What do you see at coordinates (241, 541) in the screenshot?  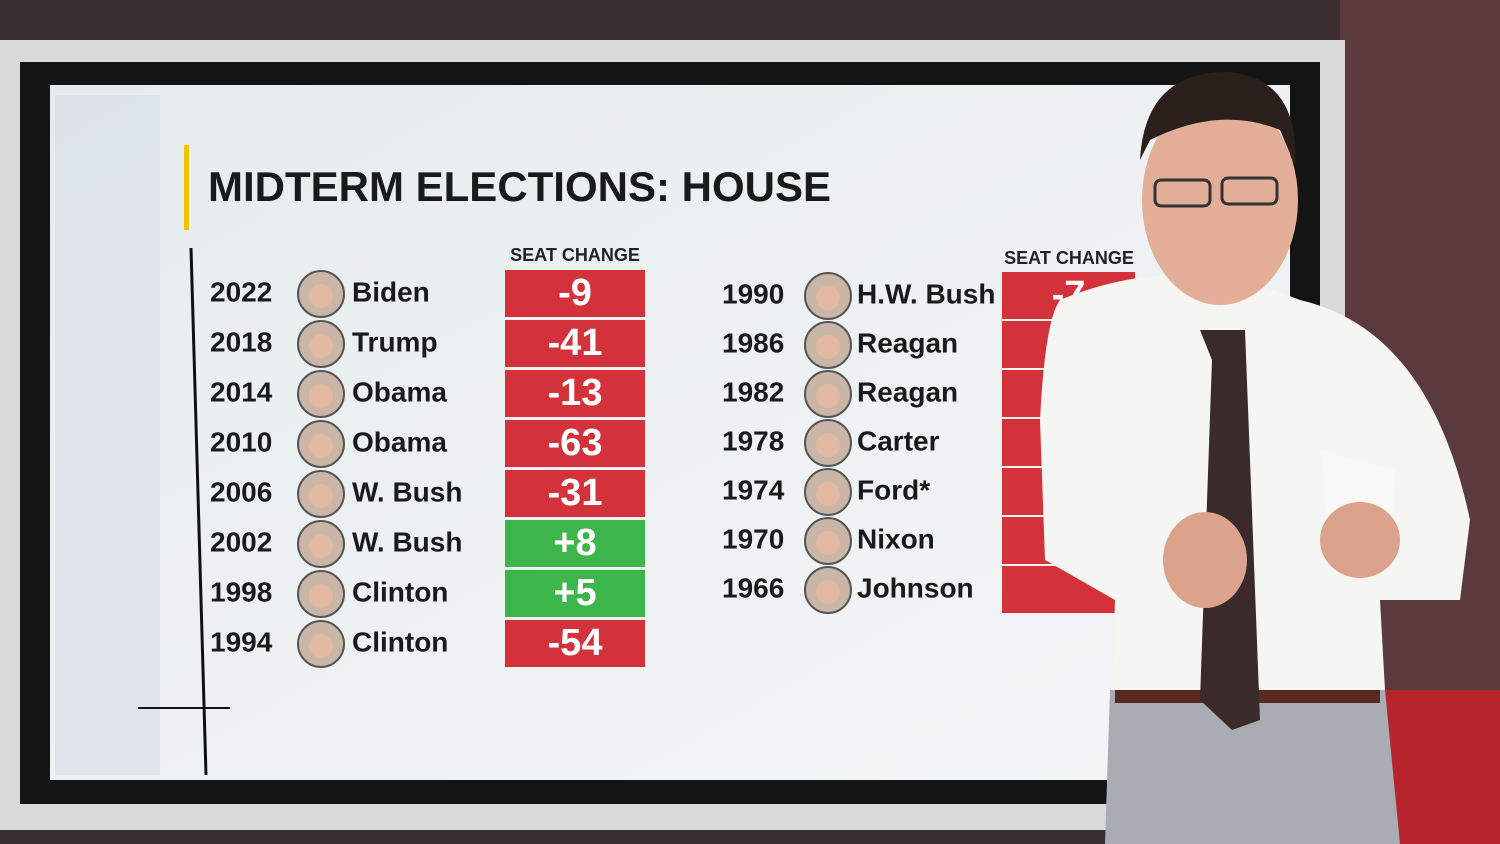 I see `year: 2002` at bounding box center [241, 541].